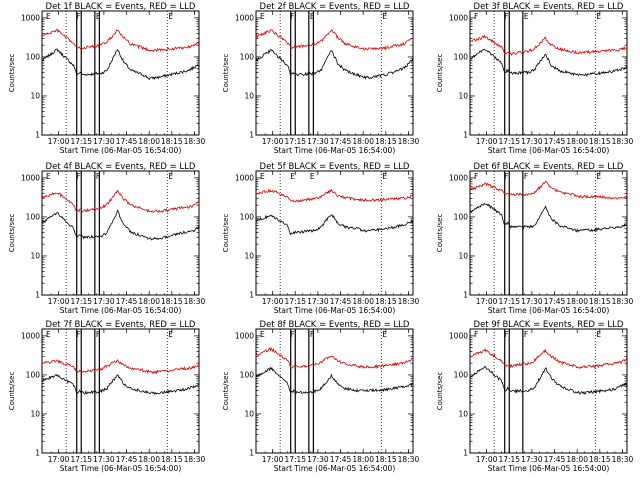 The width and height of the screenshot is (640, 480). I want to click on panel-title: Det 5f BLACK = Events, RED = LLD, so click(335, 167).